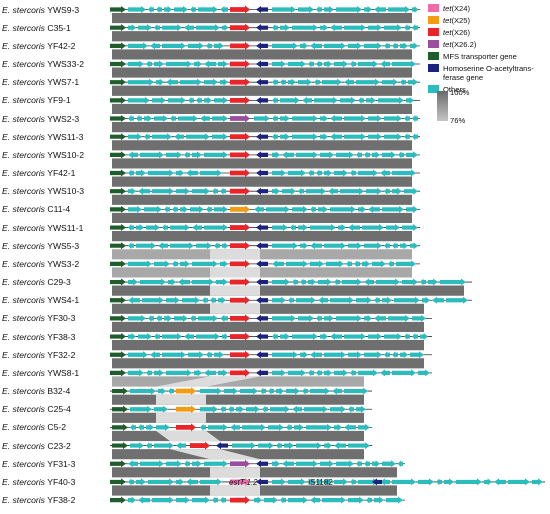 This screenshot has width=550, height=514. Describe the element at coordinates (265, 245) in the screenshot. I see `strain-track` at that location.